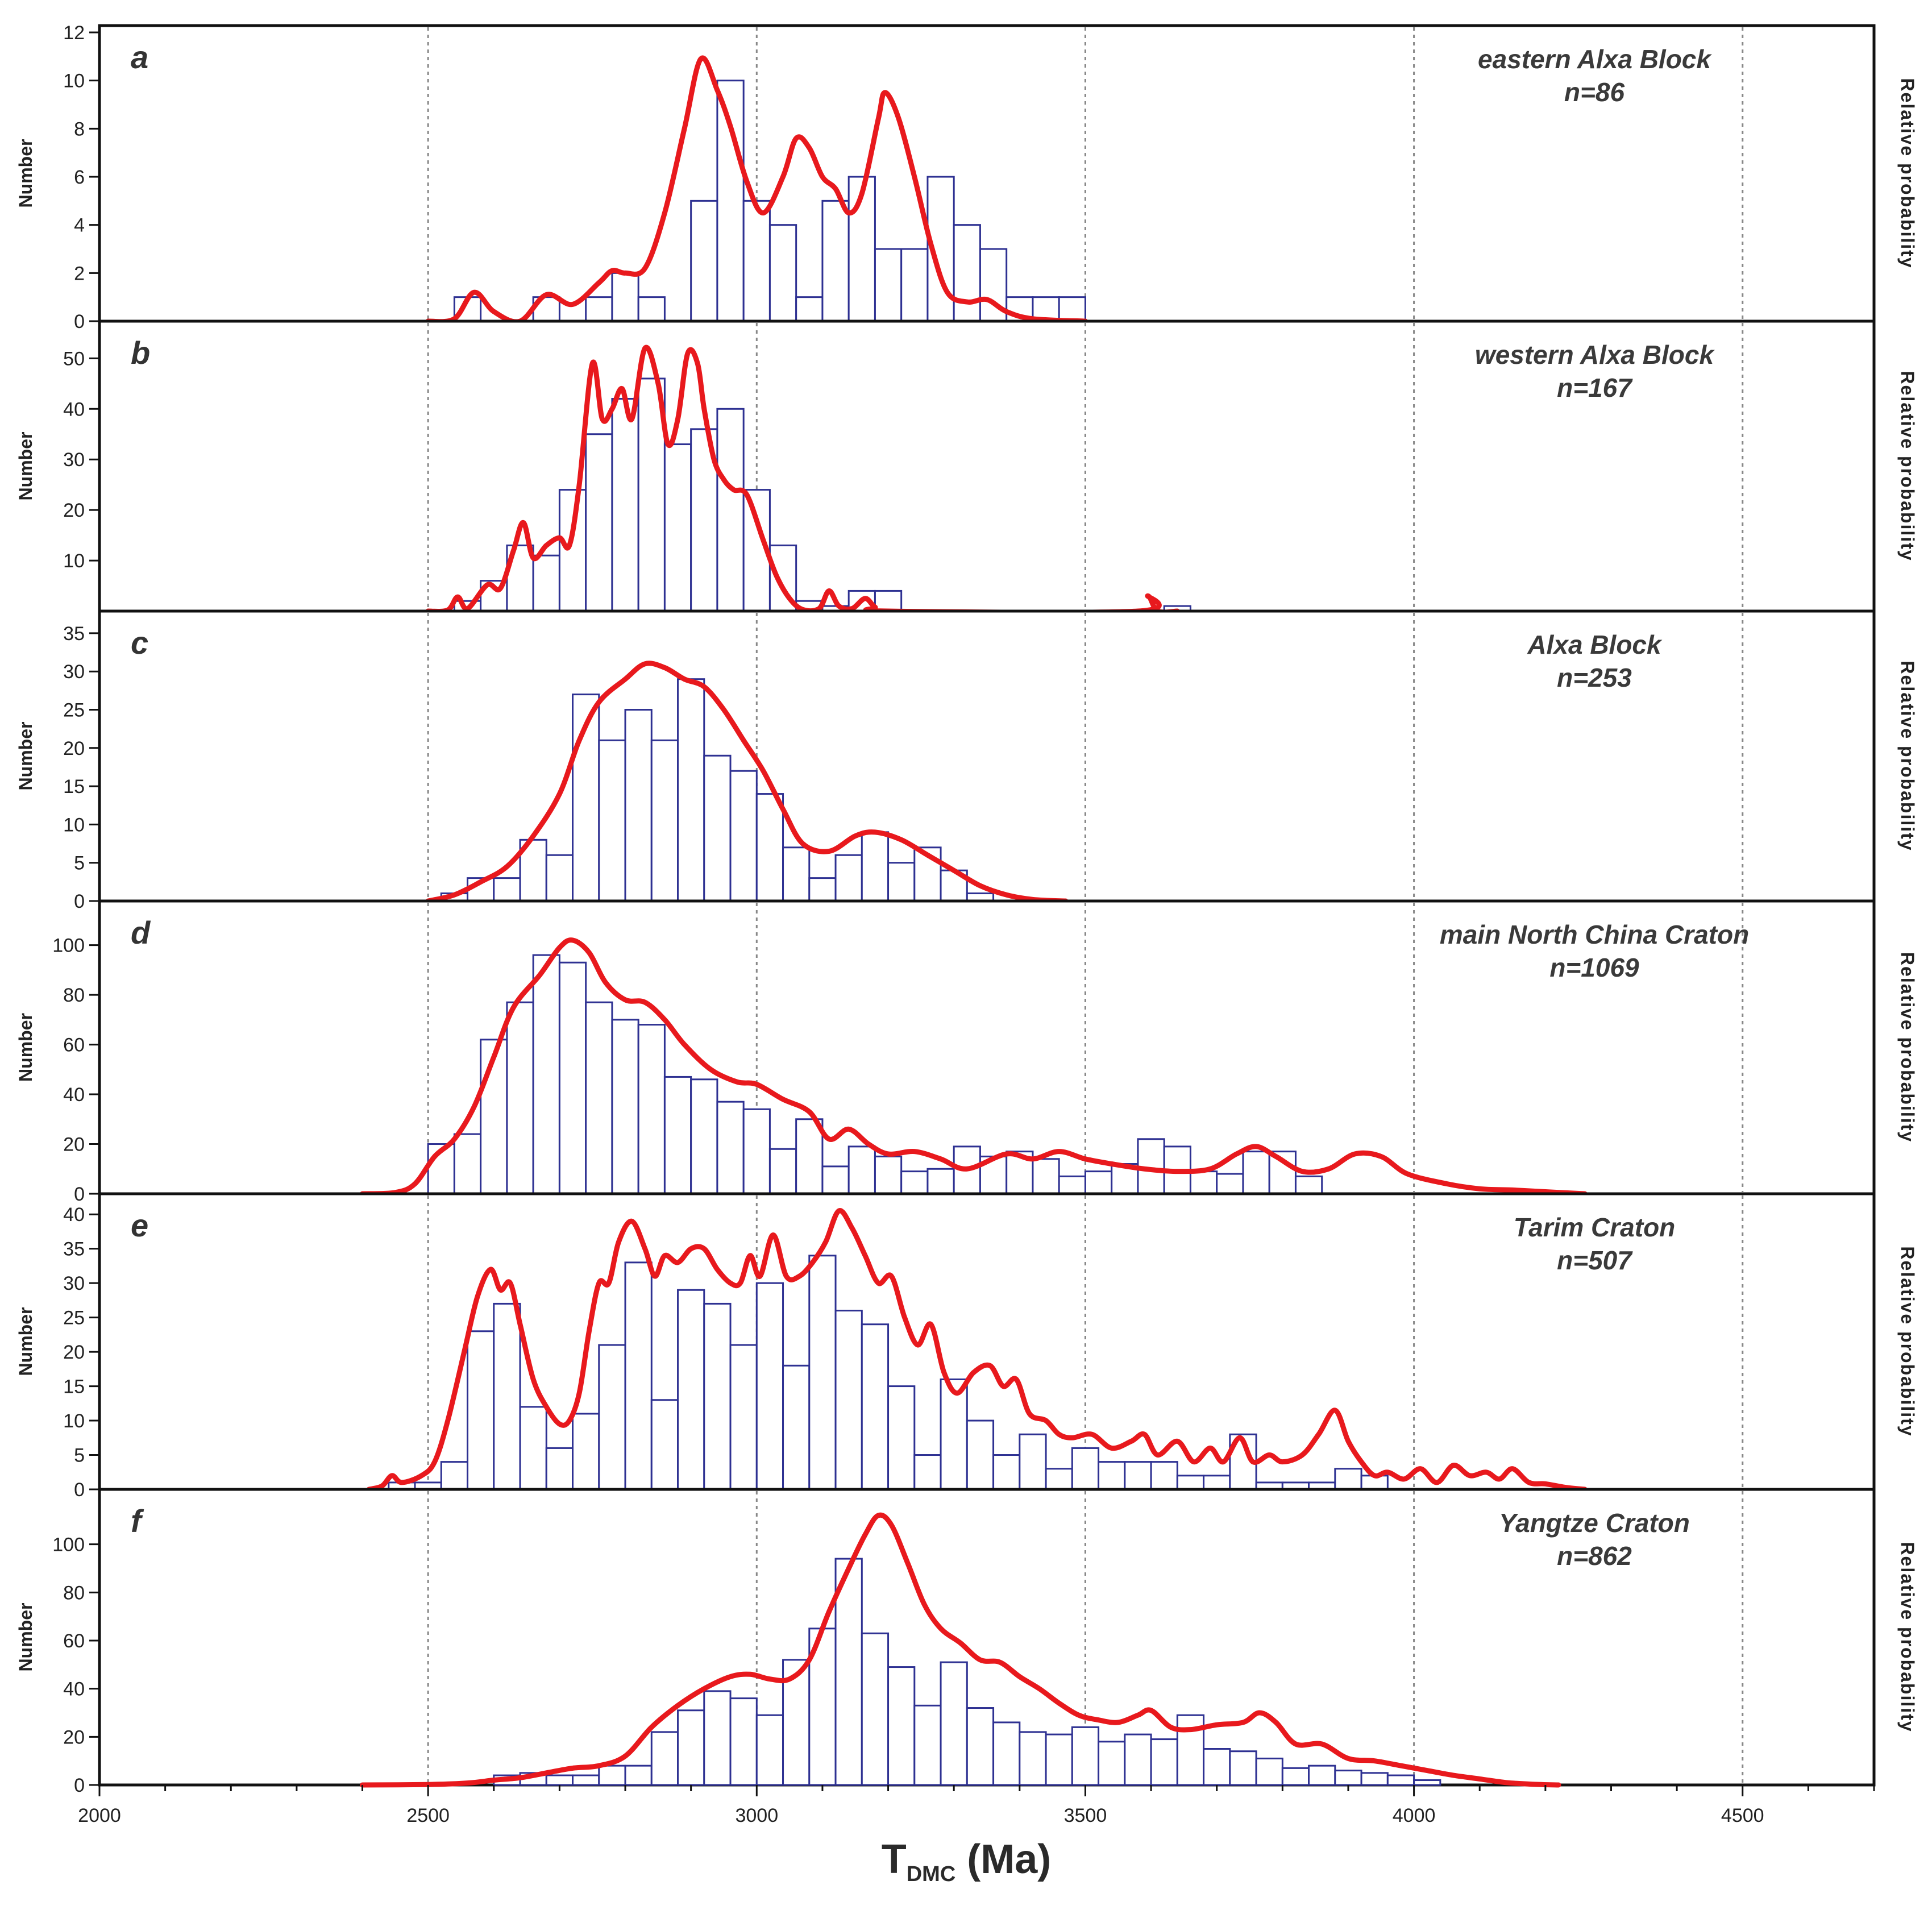 The width and height of the screenshot is (1932, 1914). I want to click on panel-sample-count: n=507, so click(1595, 1260).